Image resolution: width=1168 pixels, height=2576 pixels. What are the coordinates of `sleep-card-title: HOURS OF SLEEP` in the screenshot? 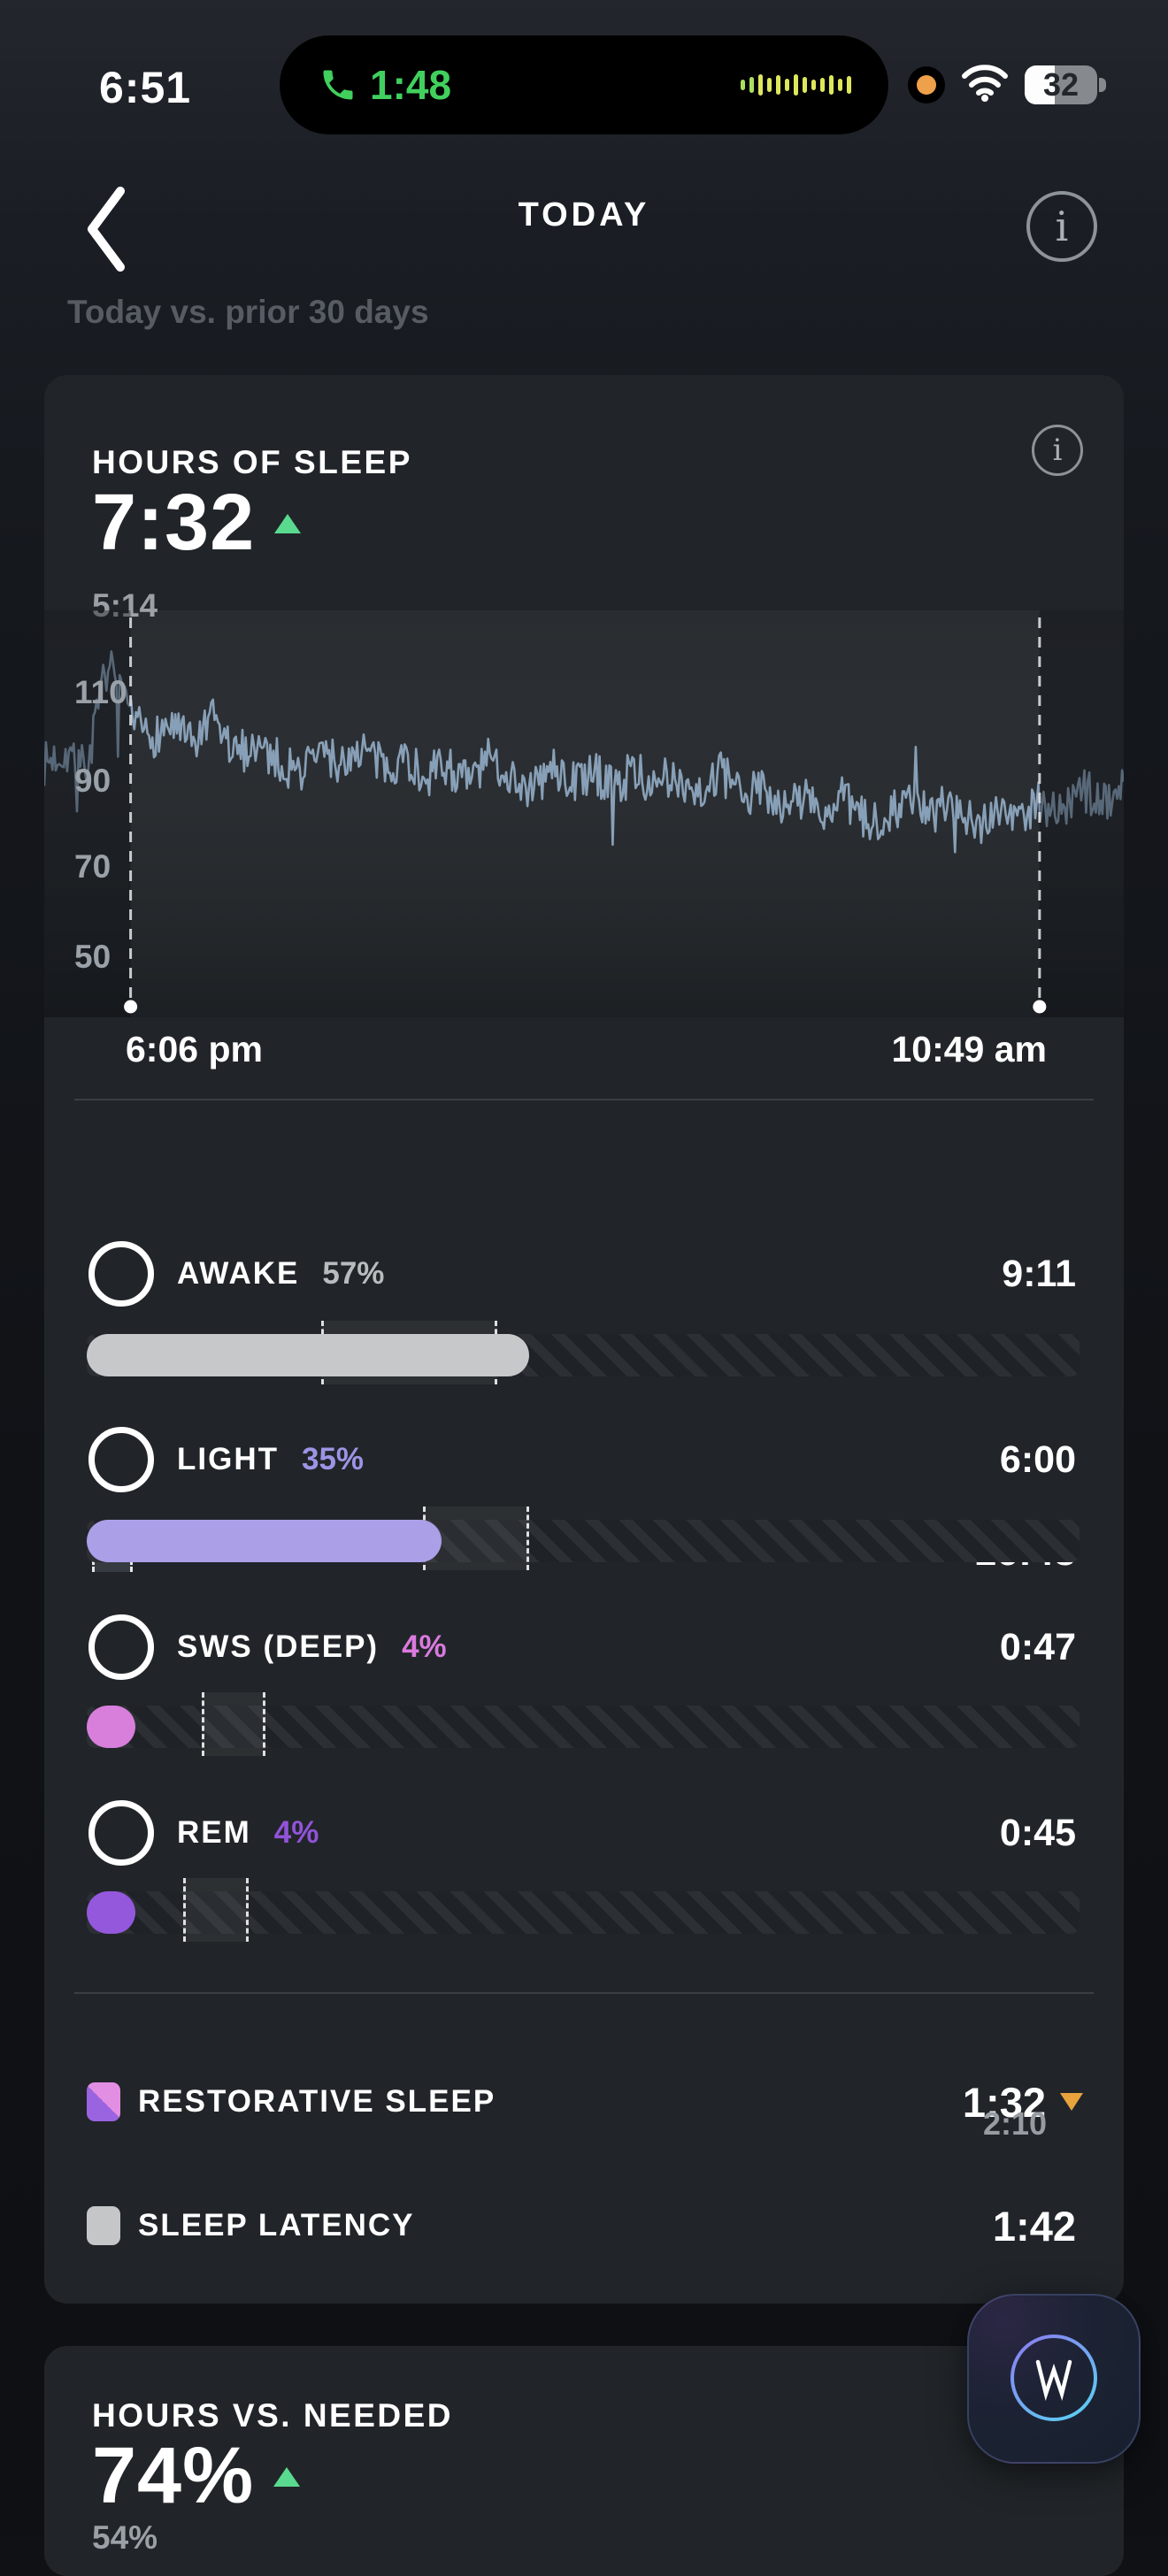 It's located at (252, 462).